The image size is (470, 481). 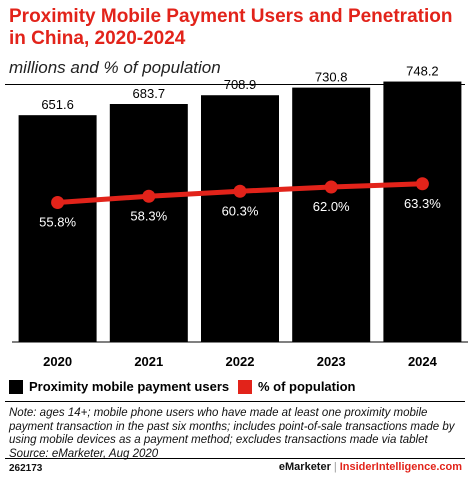 I want to click on x-tick-2023: 2023, so click(x=331, y=361).